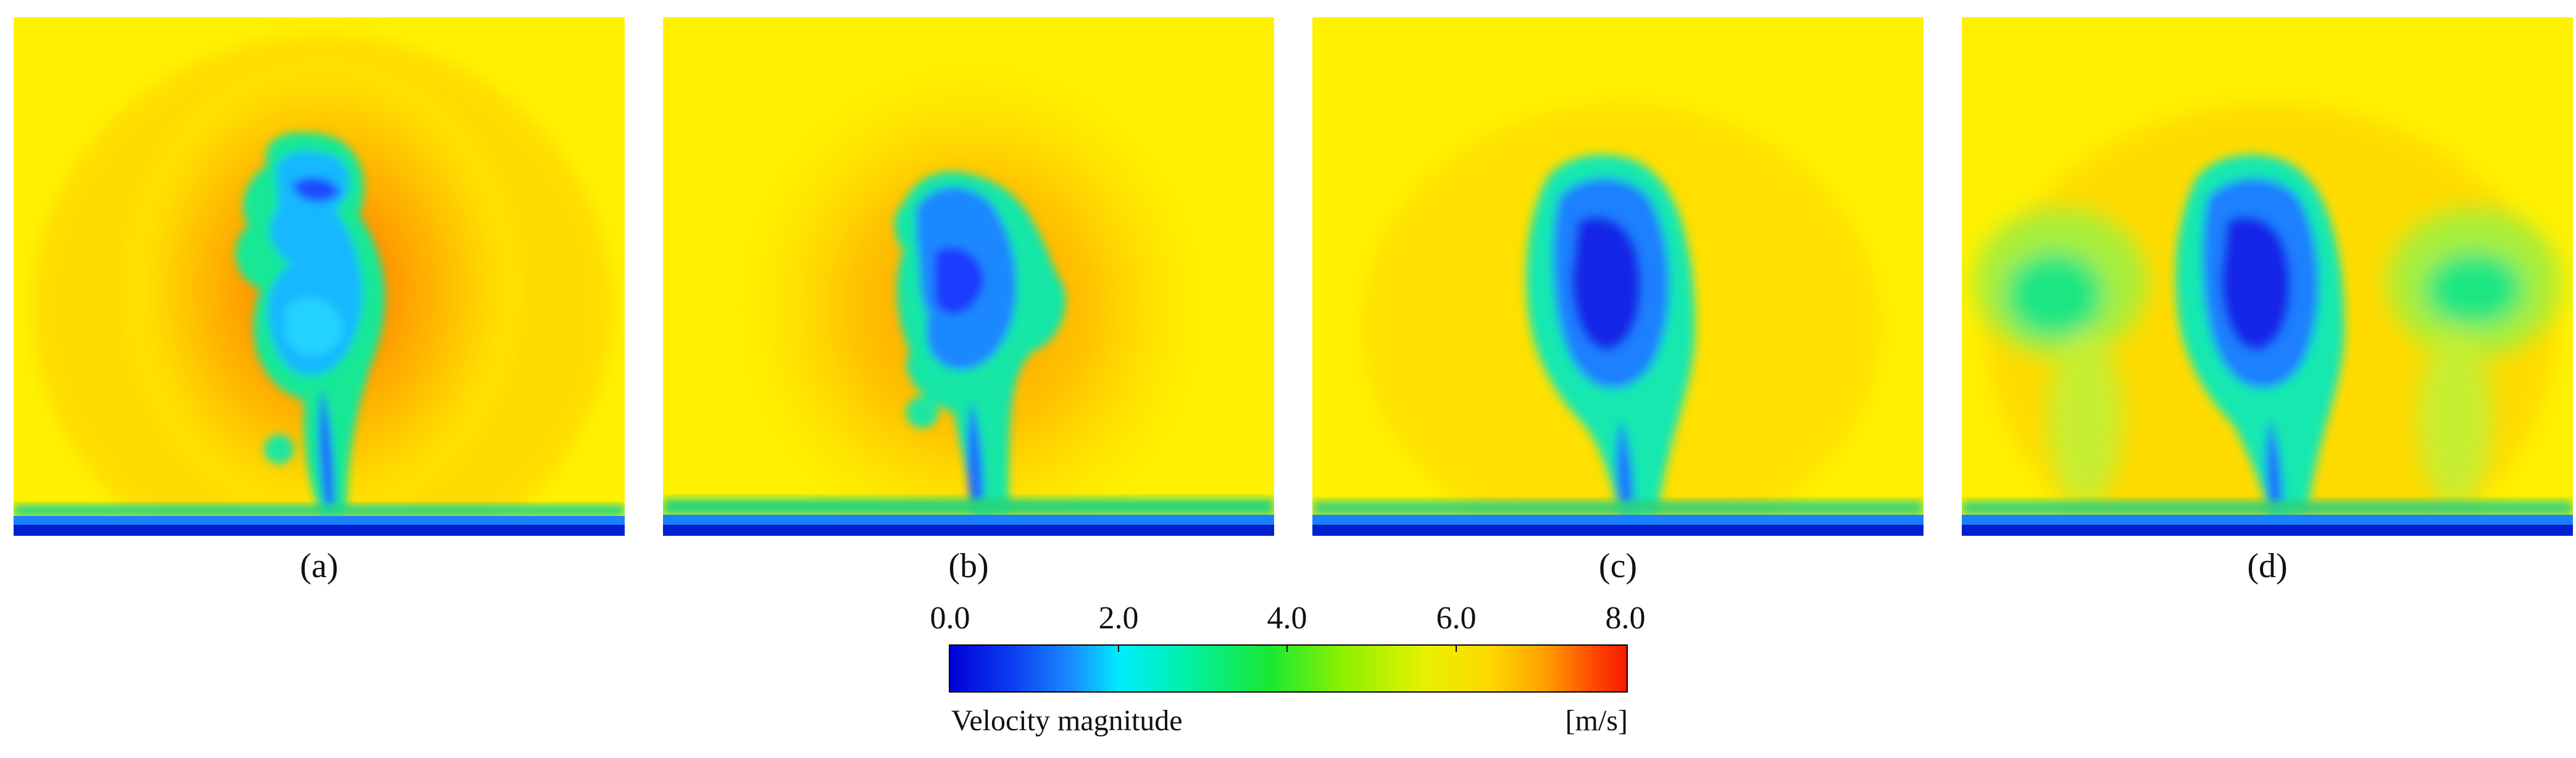 This screenshot has width=2576, height=758. Describe the element at coordinates (1596, 721) in the screenshot. I see `colorbar-unit: [m/s]` at that location.